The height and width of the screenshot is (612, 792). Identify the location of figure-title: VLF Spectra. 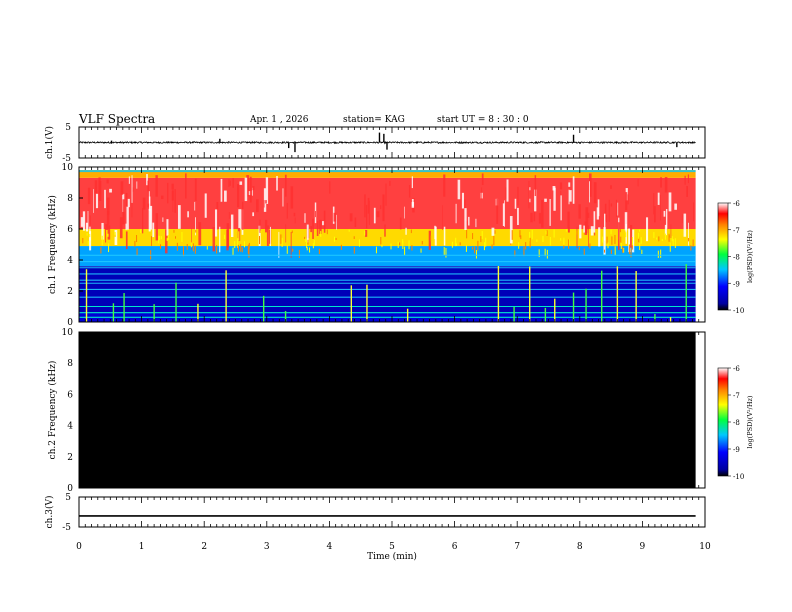
(117, 119).